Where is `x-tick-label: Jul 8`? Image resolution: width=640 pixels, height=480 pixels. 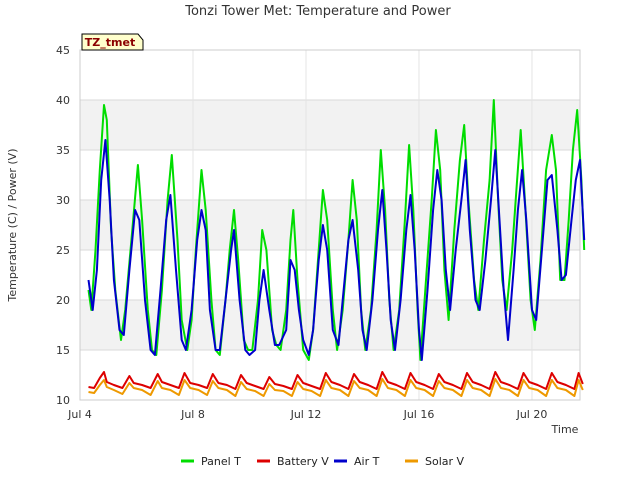 x-tick-label: Jul 8 is located at coordinates (192, 414).